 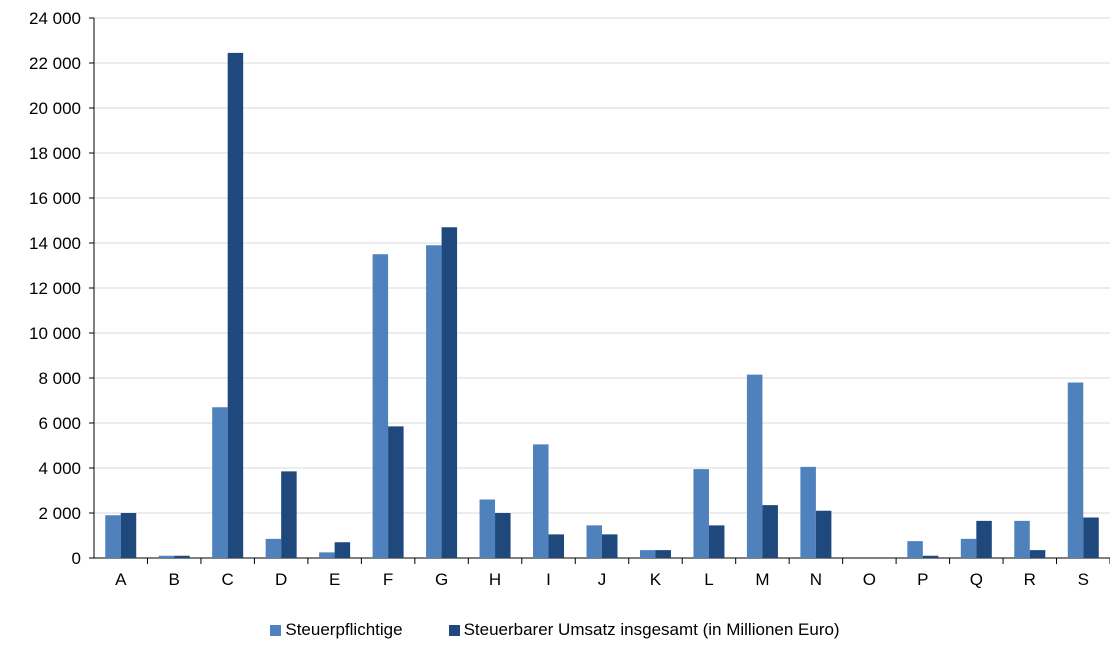 What do you see at coordinates (869, 579) in the screenshot?
I see `x-tick-label: O` at bounding box center [869, 579].